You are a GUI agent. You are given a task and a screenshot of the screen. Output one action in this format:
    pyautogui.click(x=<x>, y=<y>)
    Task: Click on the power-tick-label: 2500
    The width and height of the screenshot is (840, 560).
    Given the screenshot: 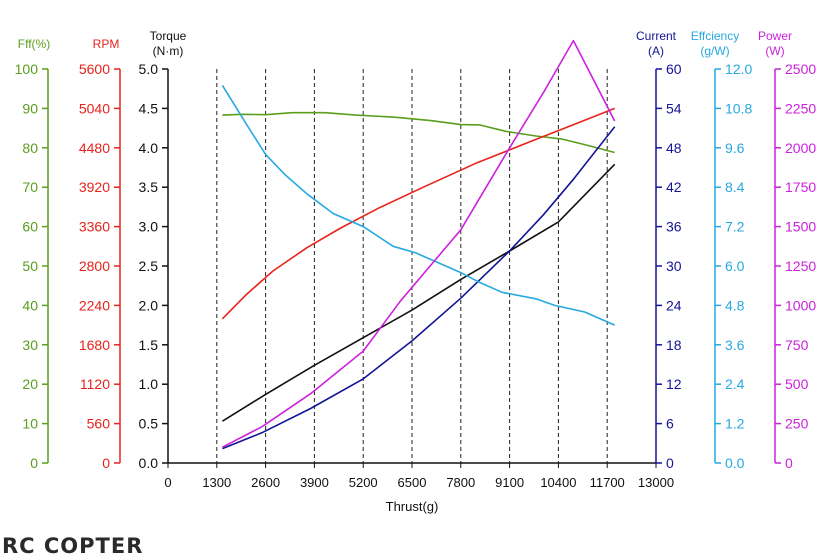 What is the action you would take?
    pyautogui.click(x=800, y=69)
    